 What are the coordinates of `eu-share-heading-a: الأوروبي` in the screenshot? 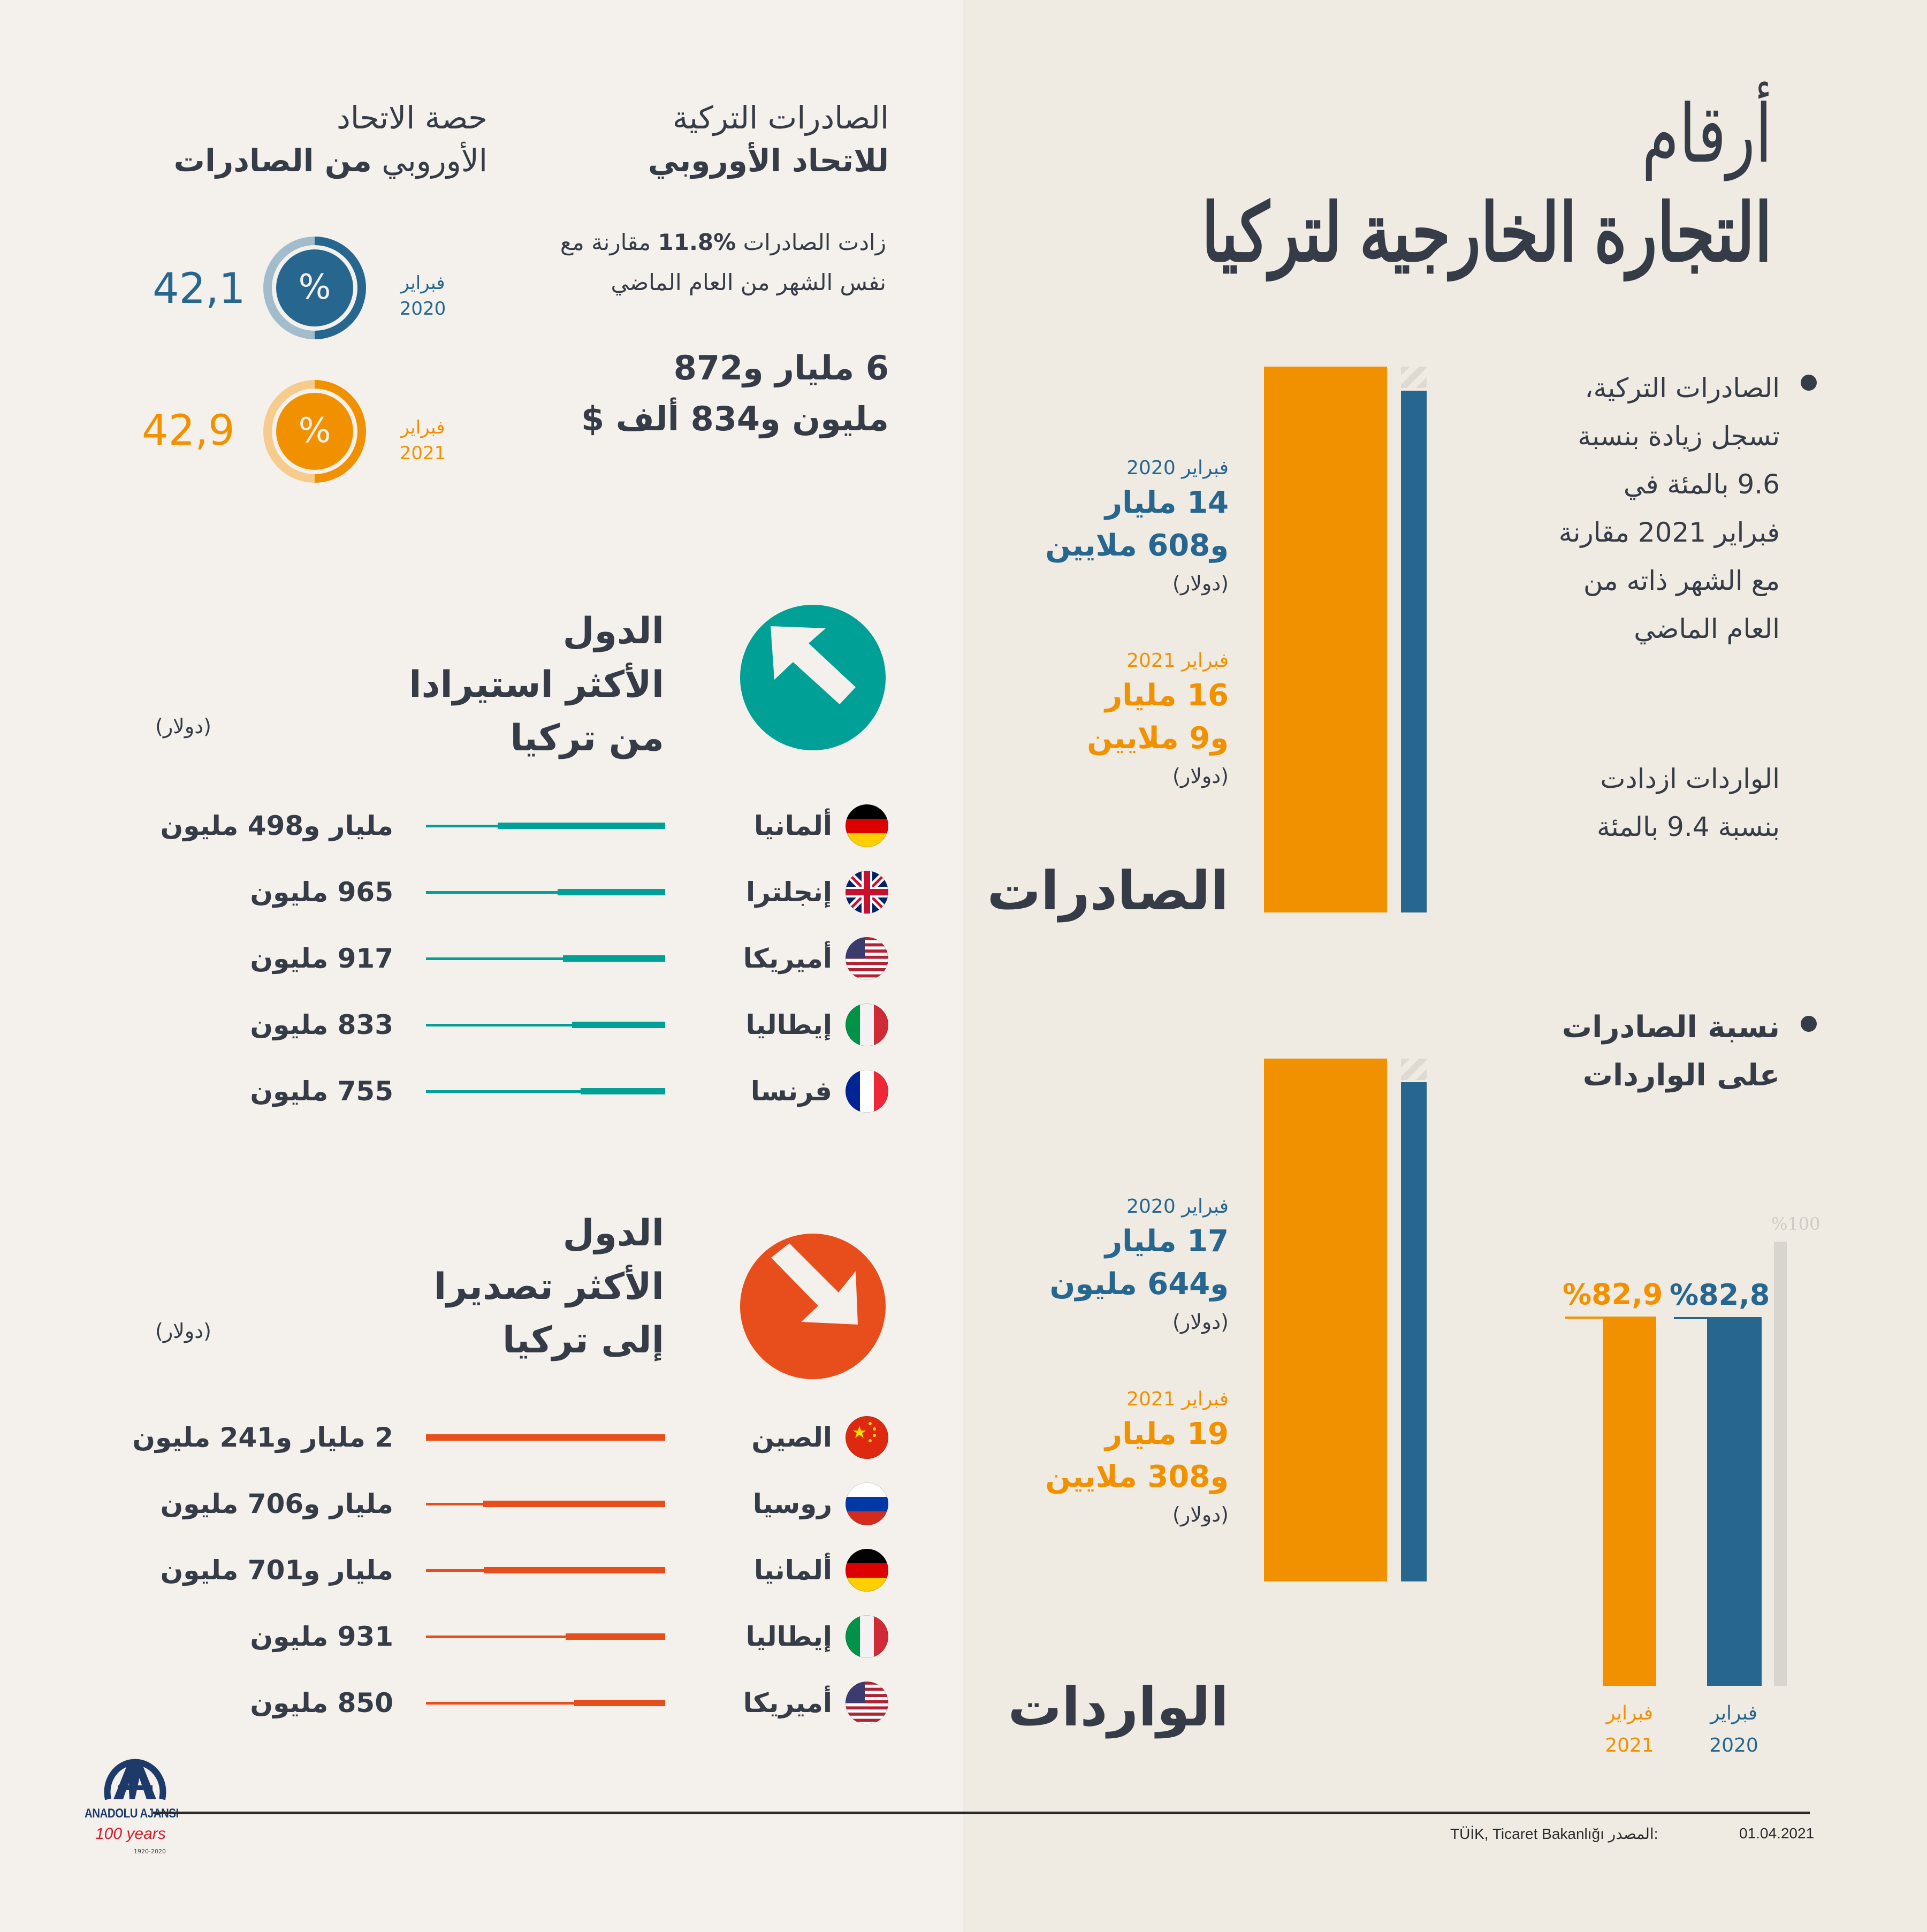 It's located at (429, 160).